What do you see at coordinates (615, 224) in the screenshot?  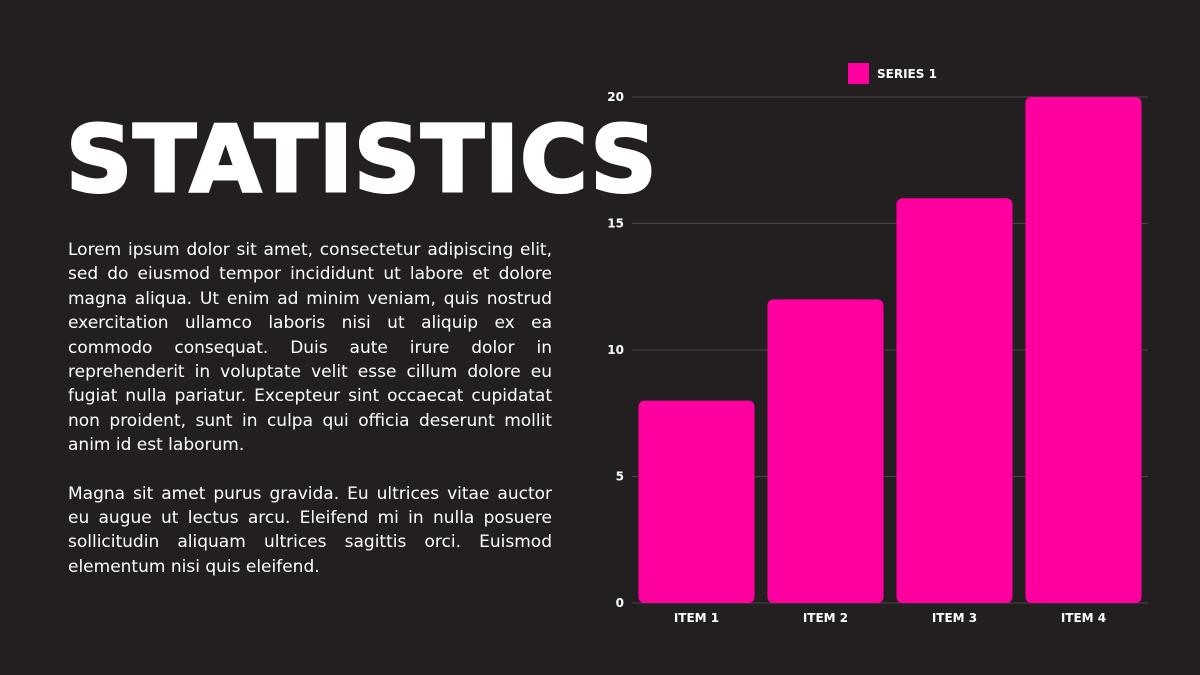 I see `y-tick-label: 15` at bounding box center [615, 224].